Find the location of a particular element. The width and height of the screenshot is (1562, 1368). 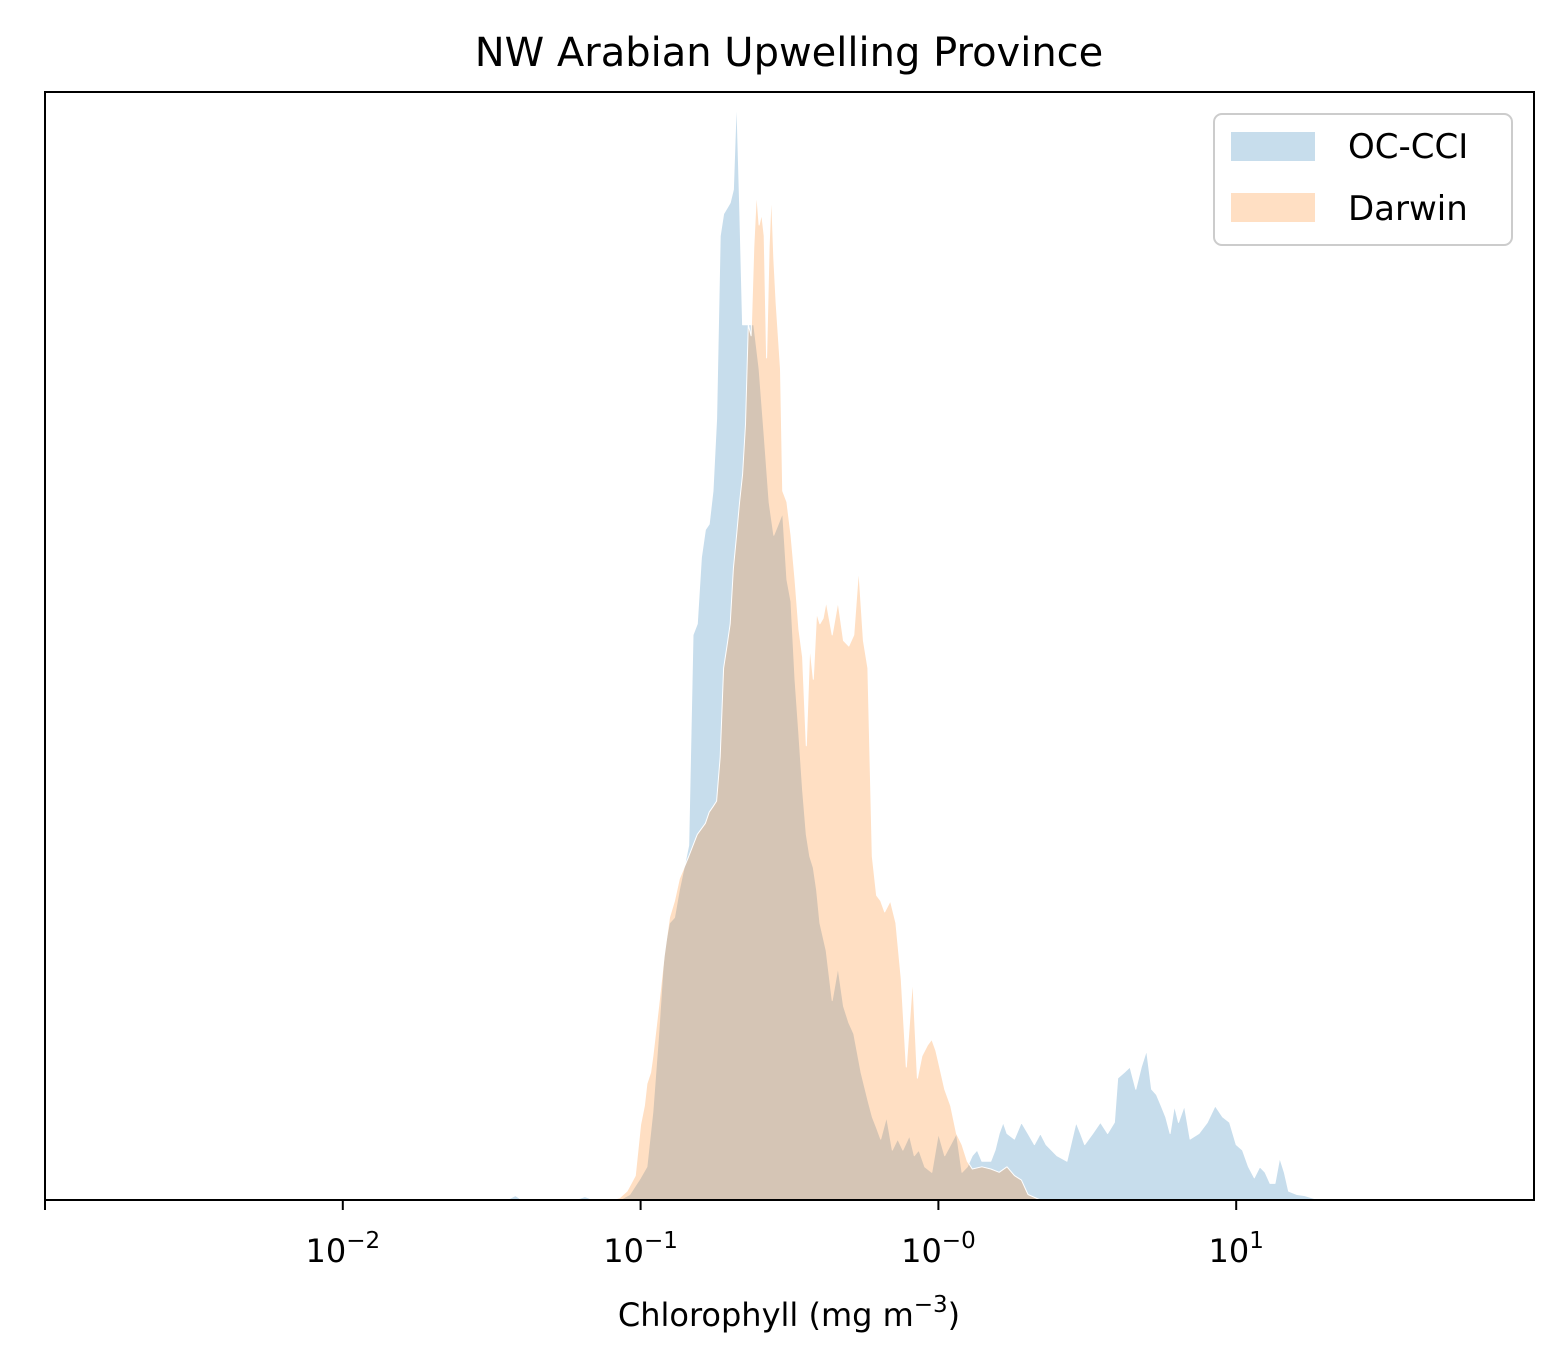

legend-swatch-darwin is located at coordinates (1273, 207).